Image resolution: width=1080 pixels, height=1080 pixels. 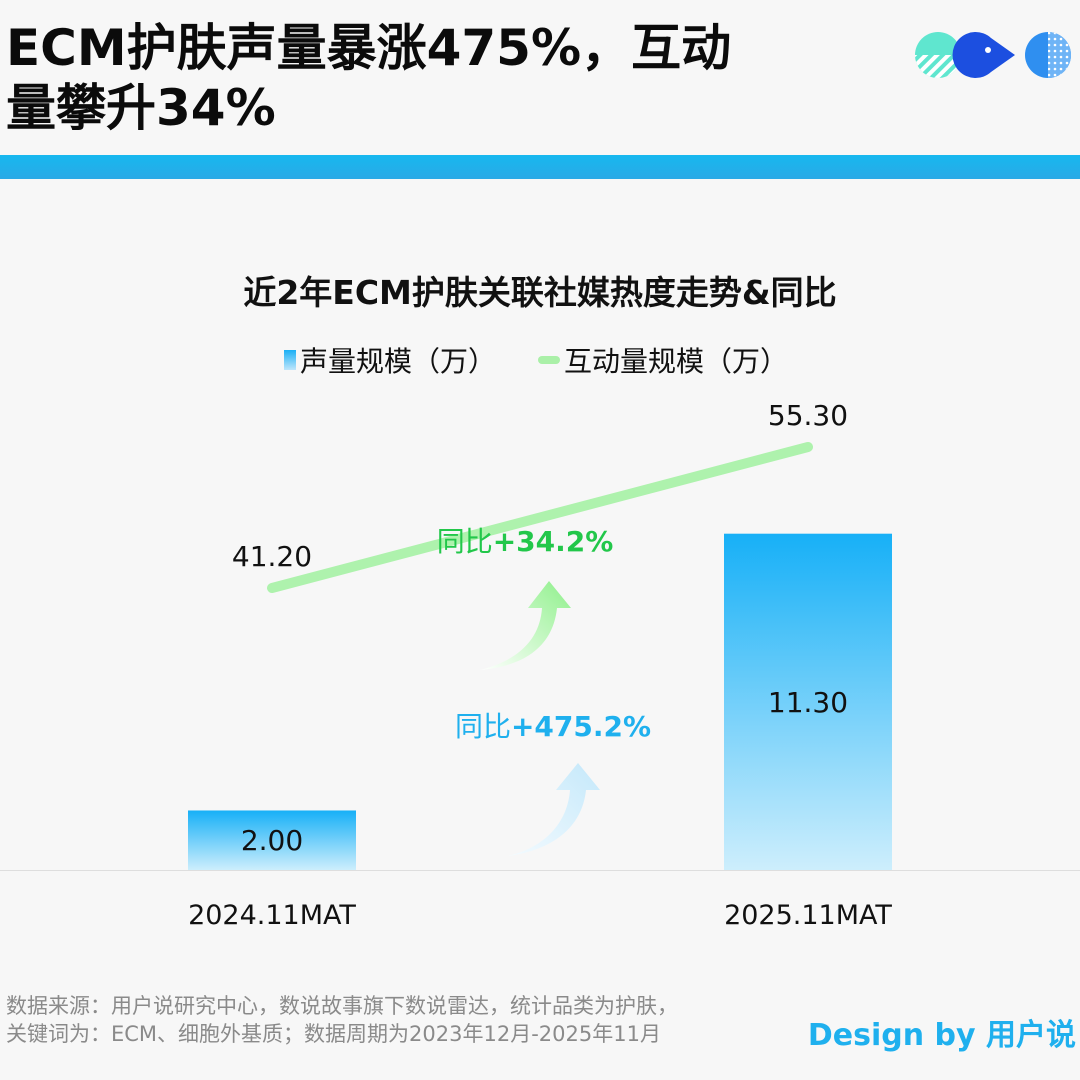 I want to click on line-value-label: 41.20, so click(x=272, y=556).